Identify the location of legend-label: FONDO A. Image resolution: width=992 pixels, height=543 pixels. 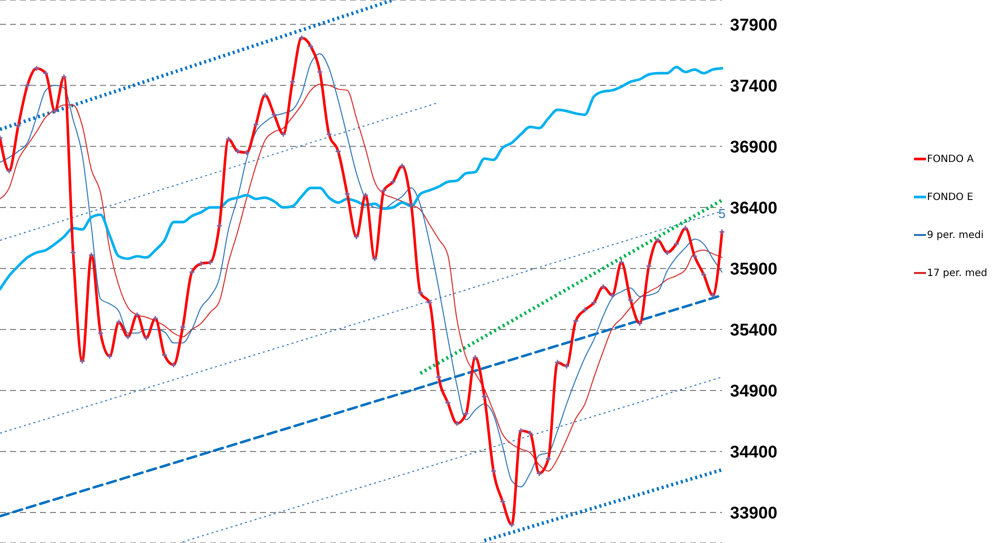
(950, 159).